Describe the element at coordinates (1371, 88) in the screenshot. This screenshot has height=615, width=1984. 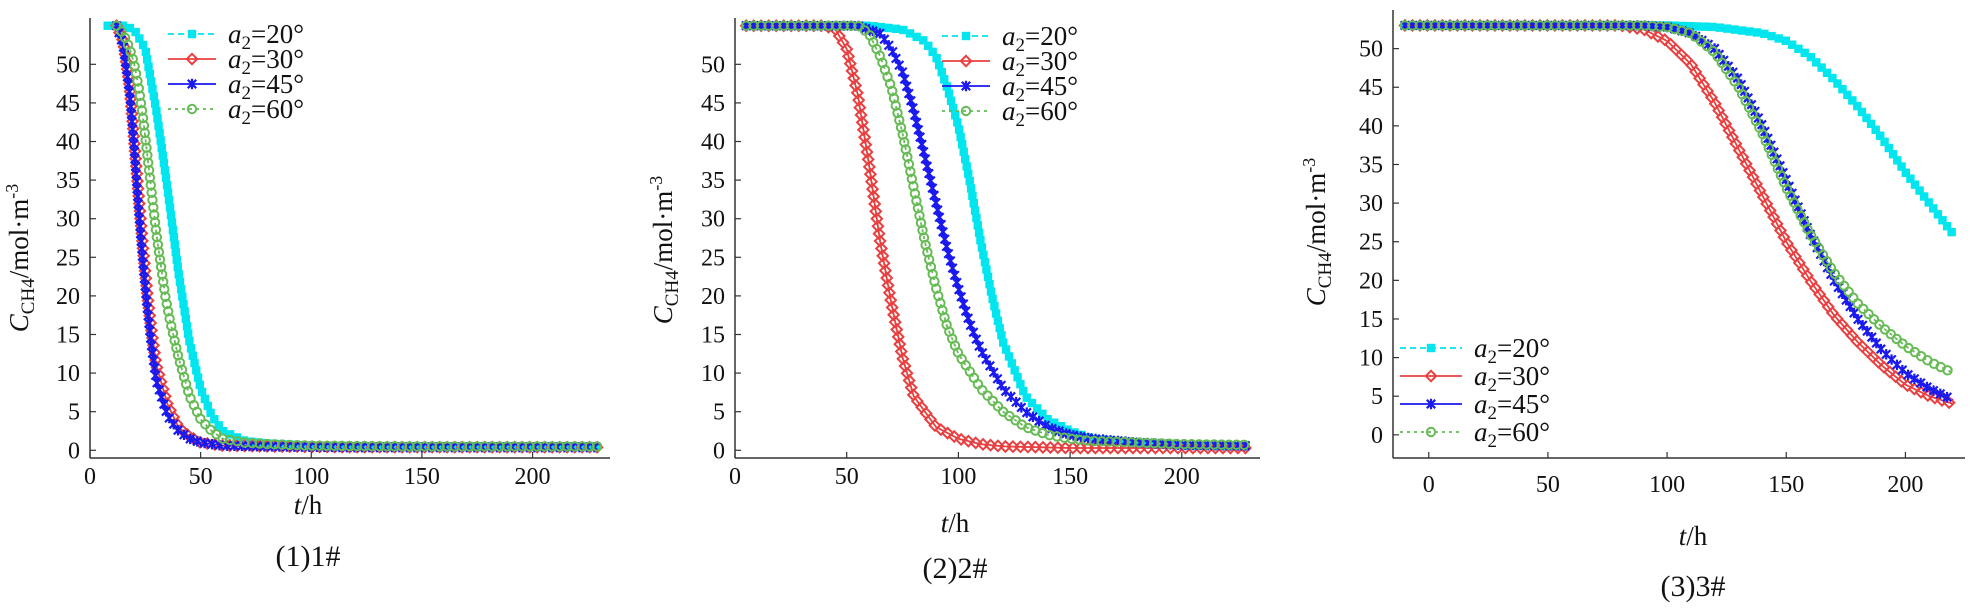
I see `panel-3-ytick-label-9: 45` at that location.